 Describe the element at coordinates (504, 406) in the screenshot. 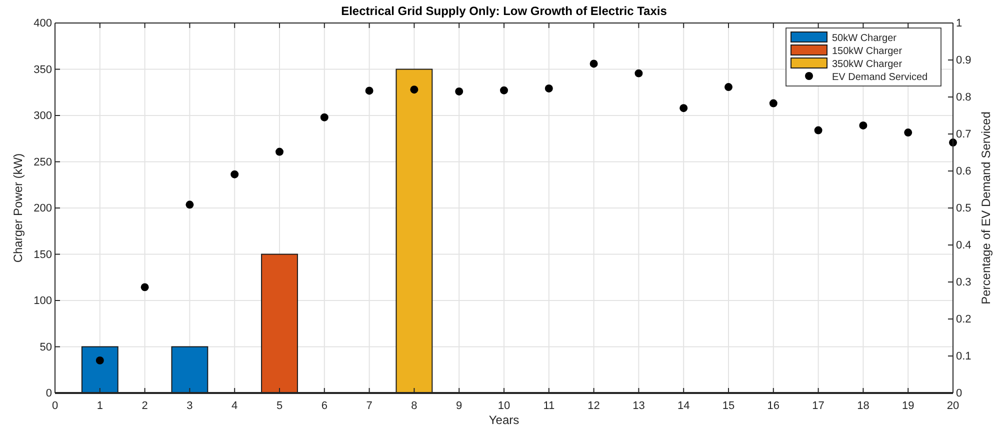

I see `x-tick-label: 10` at that location.